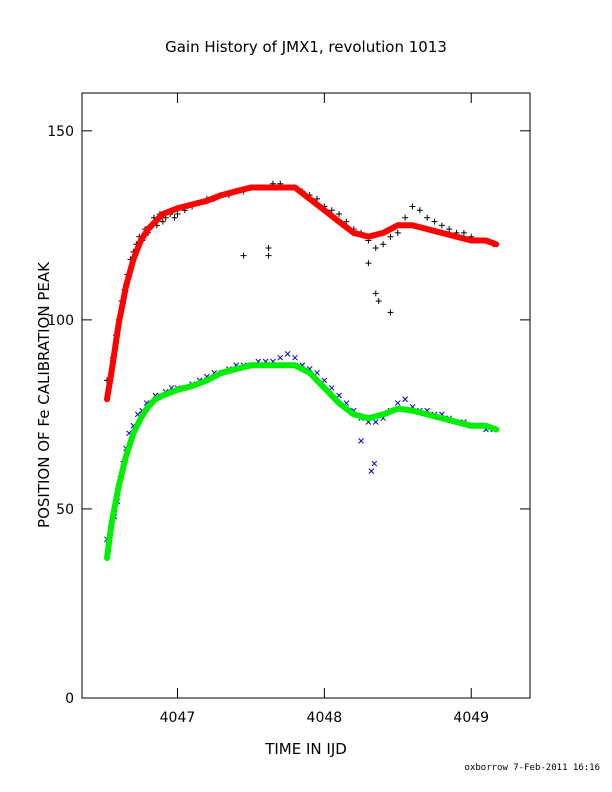 The image size is (612, 792). What do you see at coordinates (178, 718) in the screenshot?
I see `x-tick-label: 4047` at bounding box center [178, 718].